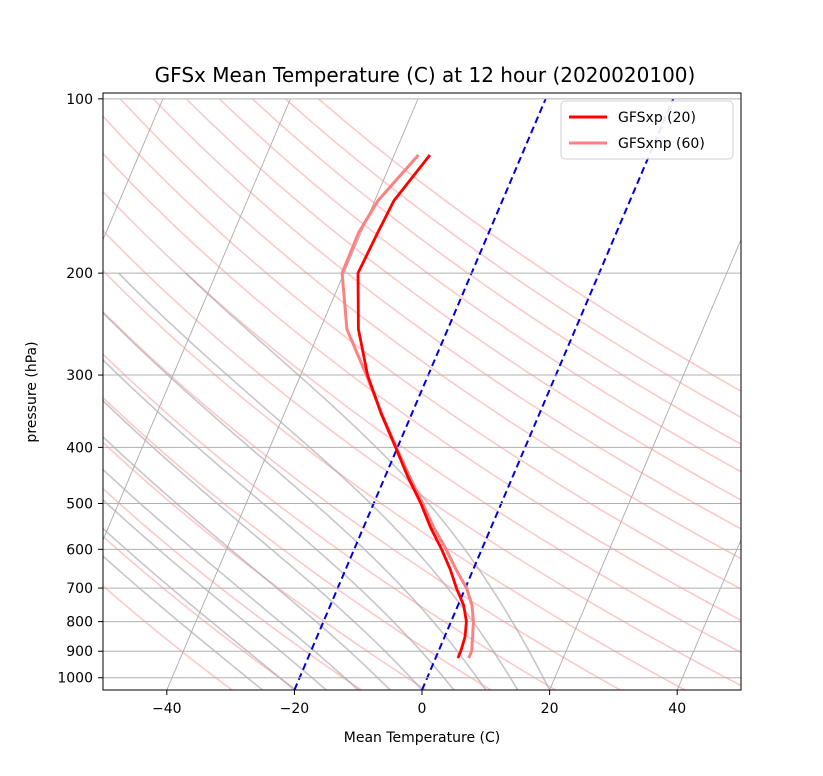  What do you see at coordinates (79, 589) in the screenshot?
I see `y-tick-label: 700` at bounding box center [79, 589].